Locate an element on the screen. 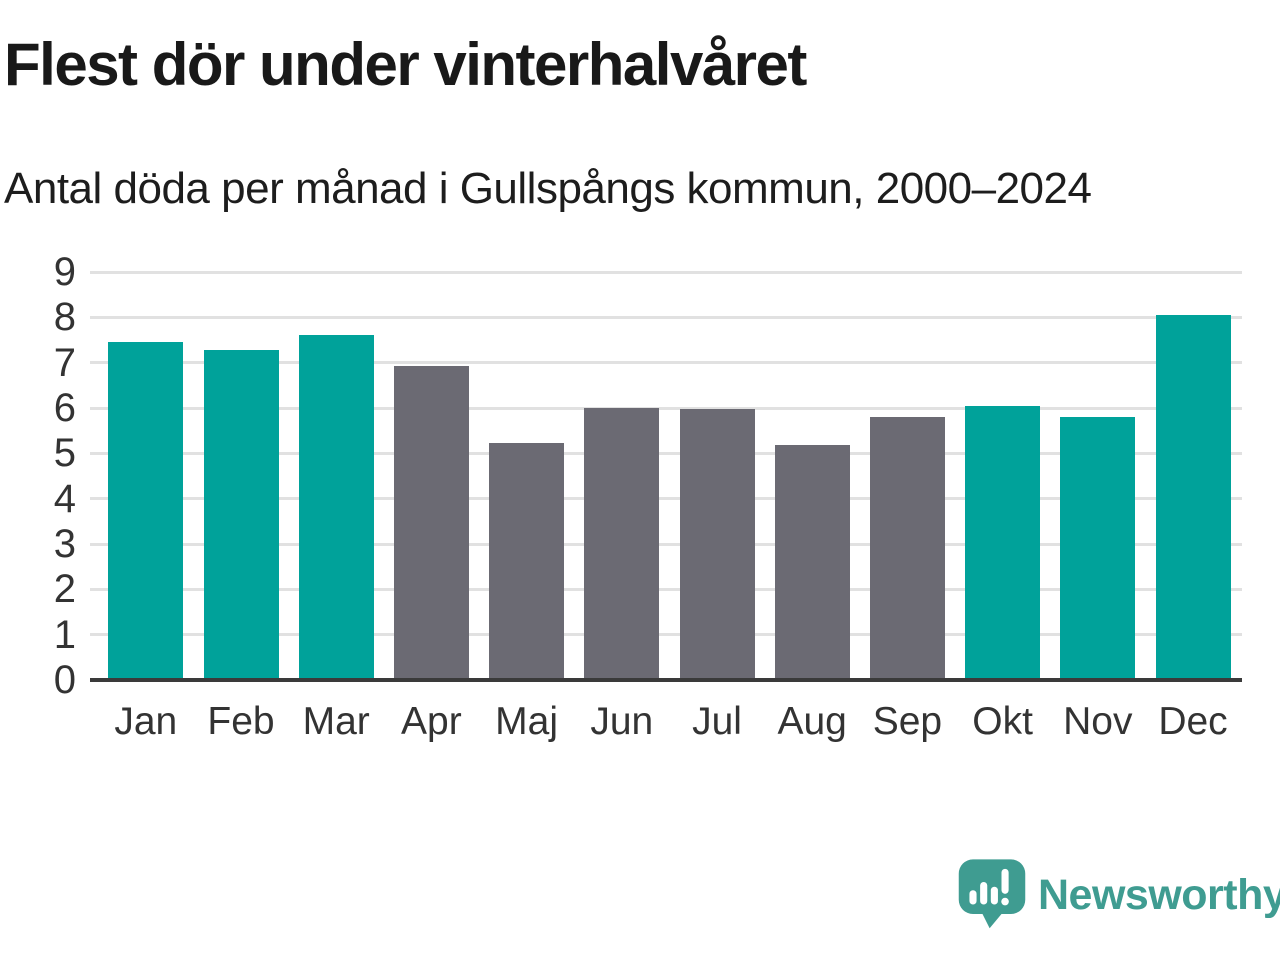 The width and height of the screenshot is (1280, 960). y-tick-label-0: 0 is located at coordinates (64, 680).